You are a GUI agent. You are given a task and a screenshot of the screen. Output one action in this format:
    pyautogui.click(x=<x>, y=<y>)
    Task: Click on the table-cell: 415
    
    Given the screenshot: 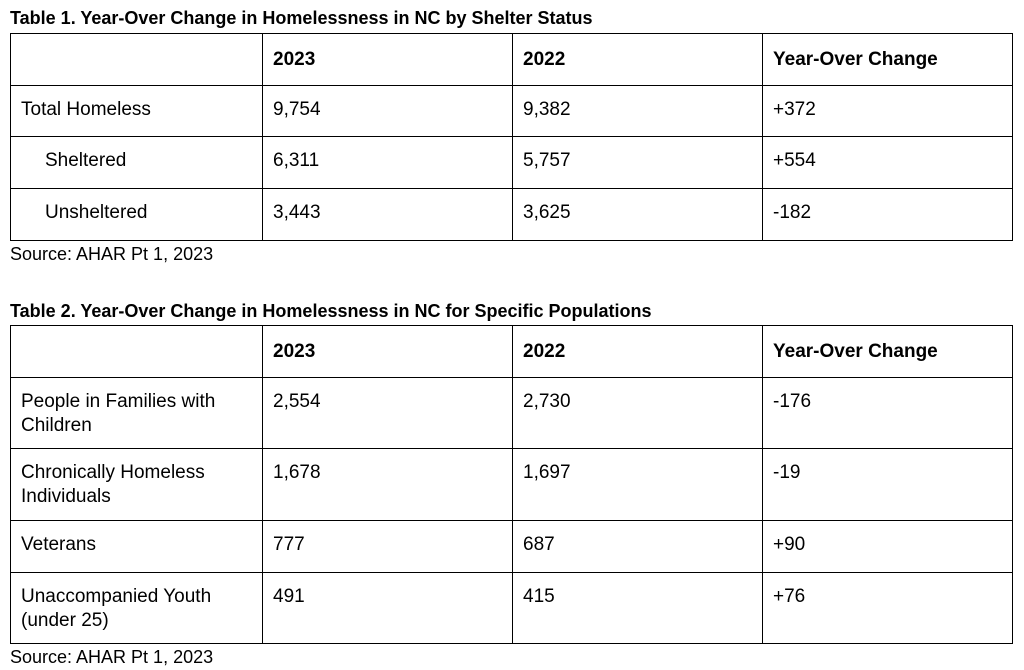 What is the action you would take?
    pyautogui.click(x=637, y=608)
    